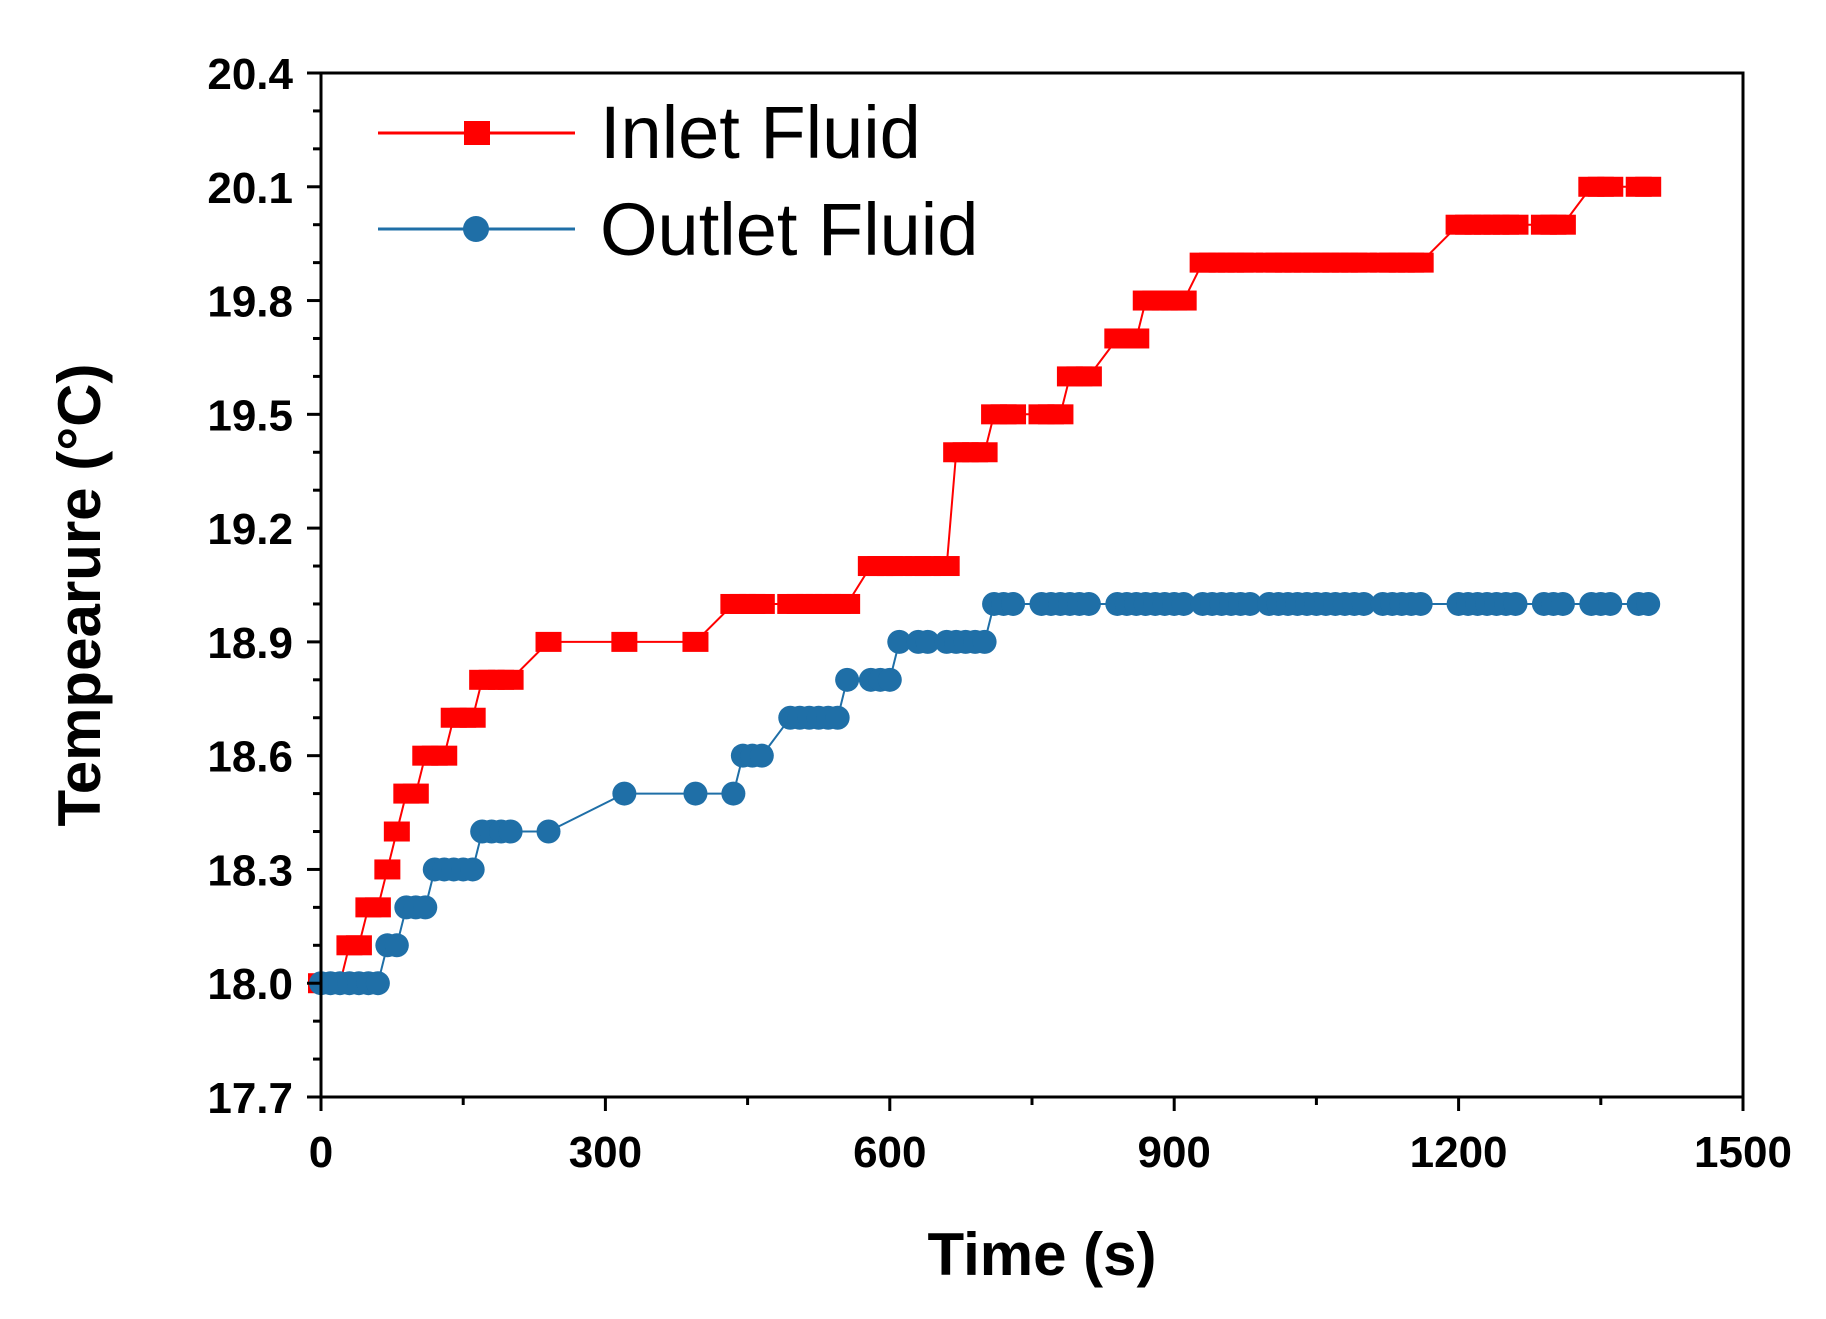 This screenshot has height=1319, width=1826. What do you see at coordinates (250, 984) in the screenshot?
I see `y-tick-label: 18.0` at bounding box center [250, 984].